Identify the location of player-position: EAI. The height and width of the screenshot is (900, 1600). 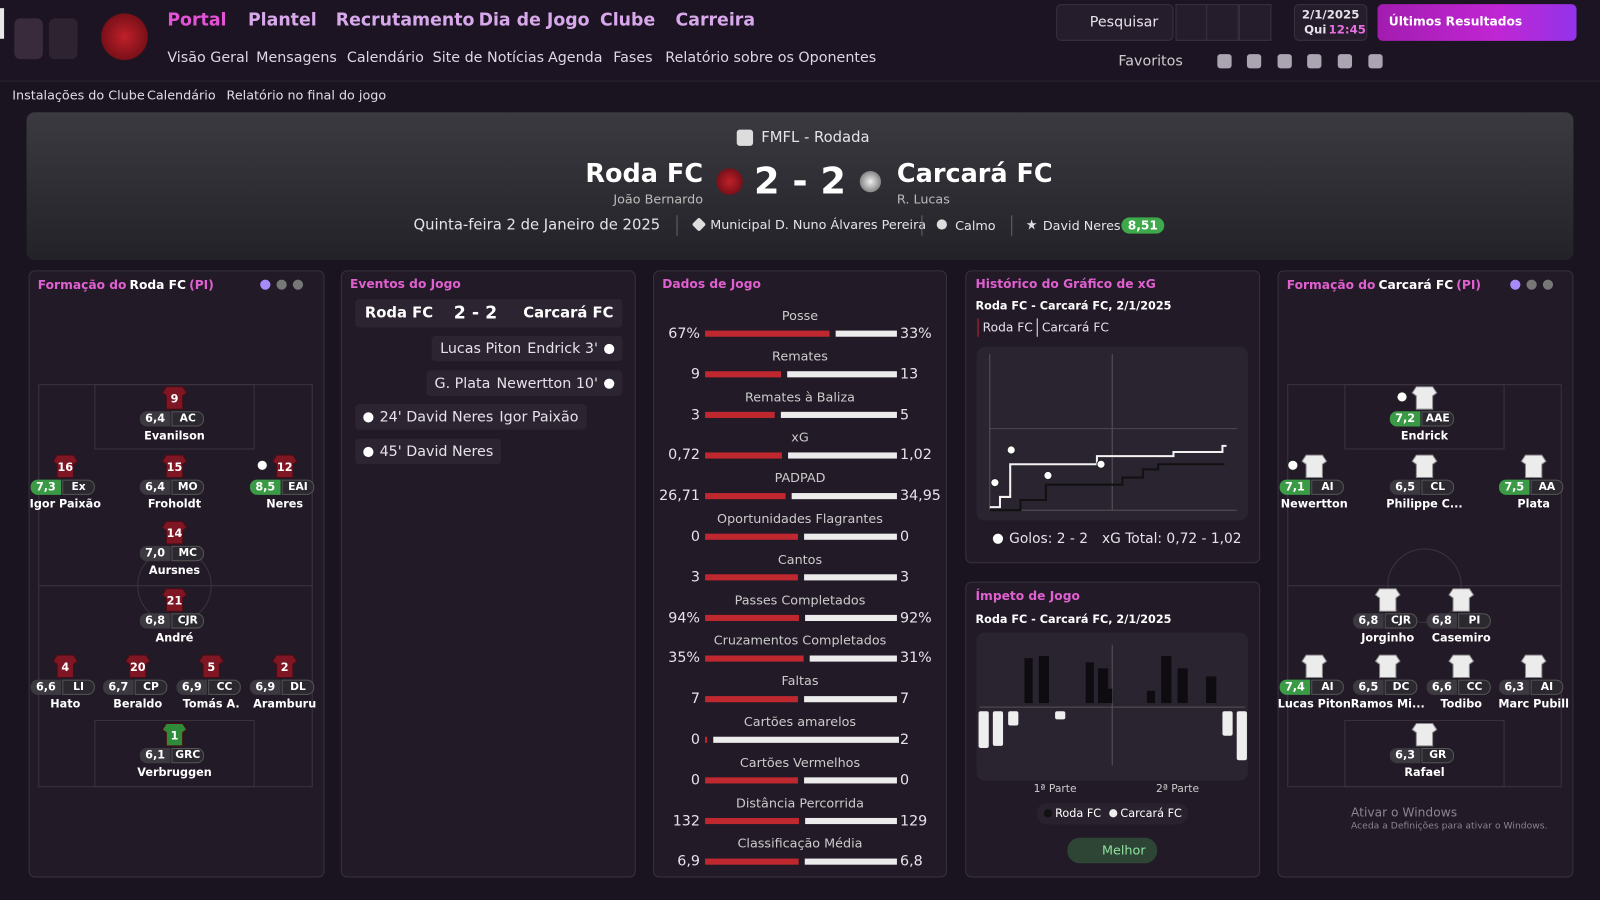
(298, 486).